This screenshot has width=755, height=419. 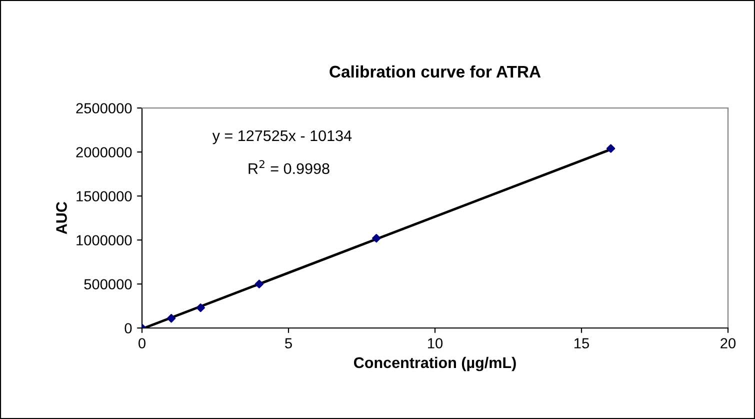 What do you see at coordinates (128, 328) in the screenshot?
I see `y-tick-label: 0` at bounding box center [128, 328].